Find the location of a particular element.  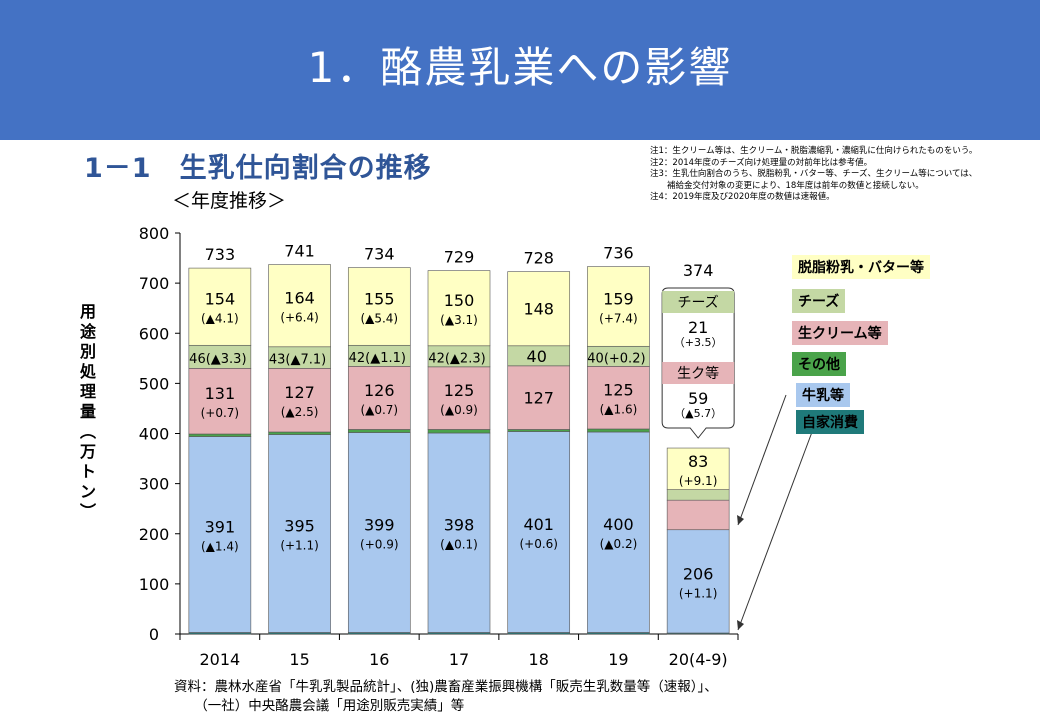

data-label: 126 is located at coordinates (379, 390).